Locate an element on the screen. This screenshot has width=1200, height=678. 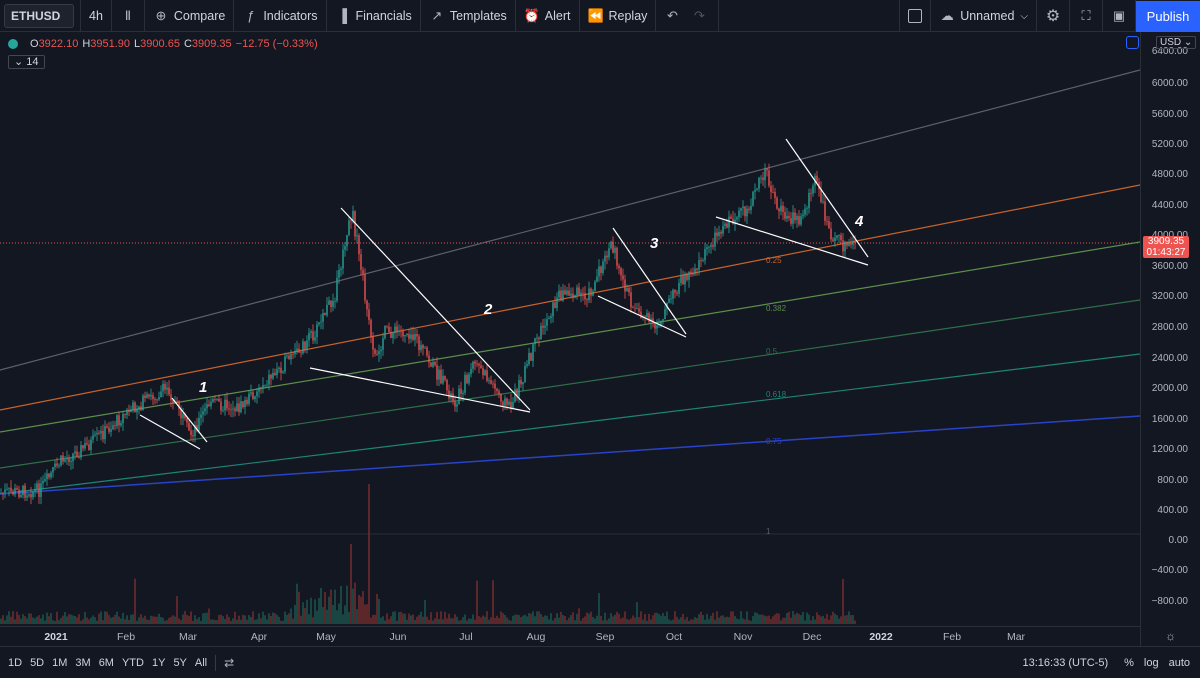
layout-name-button: ☁ Unnamed ⌵ is located at coordinates (984, 16).